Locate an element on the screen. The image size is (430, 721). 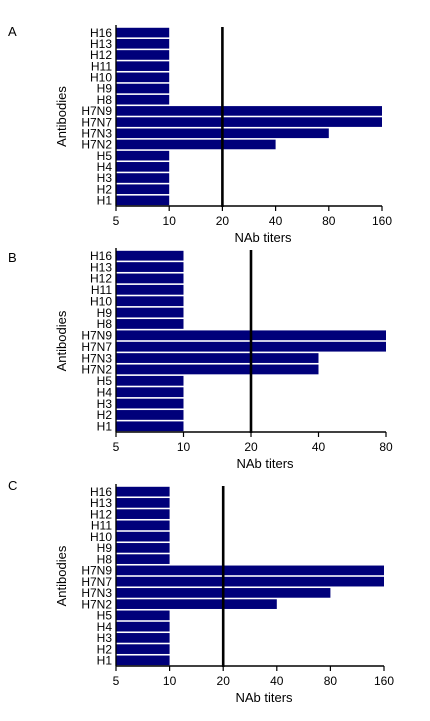
bar-h7n9 is located at coordinates (249, 111).